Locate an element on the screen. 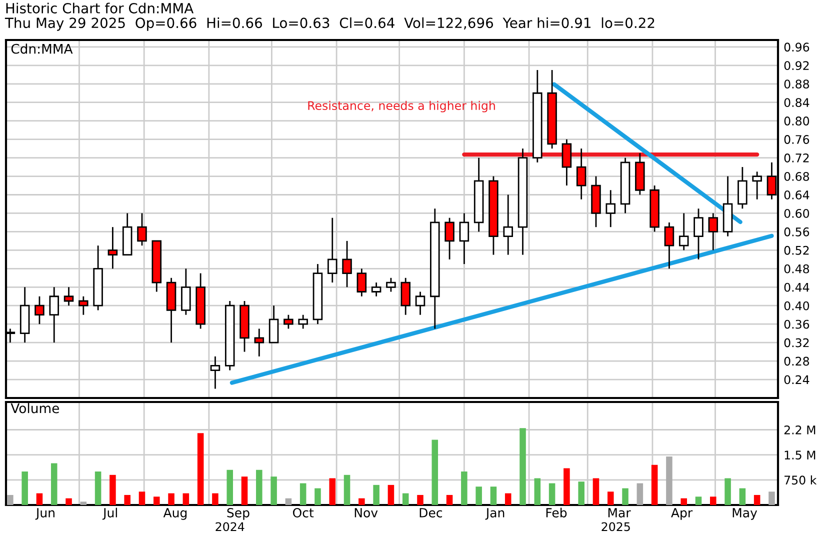  x-tick-label: Feb is located at coordinates (556, 513).